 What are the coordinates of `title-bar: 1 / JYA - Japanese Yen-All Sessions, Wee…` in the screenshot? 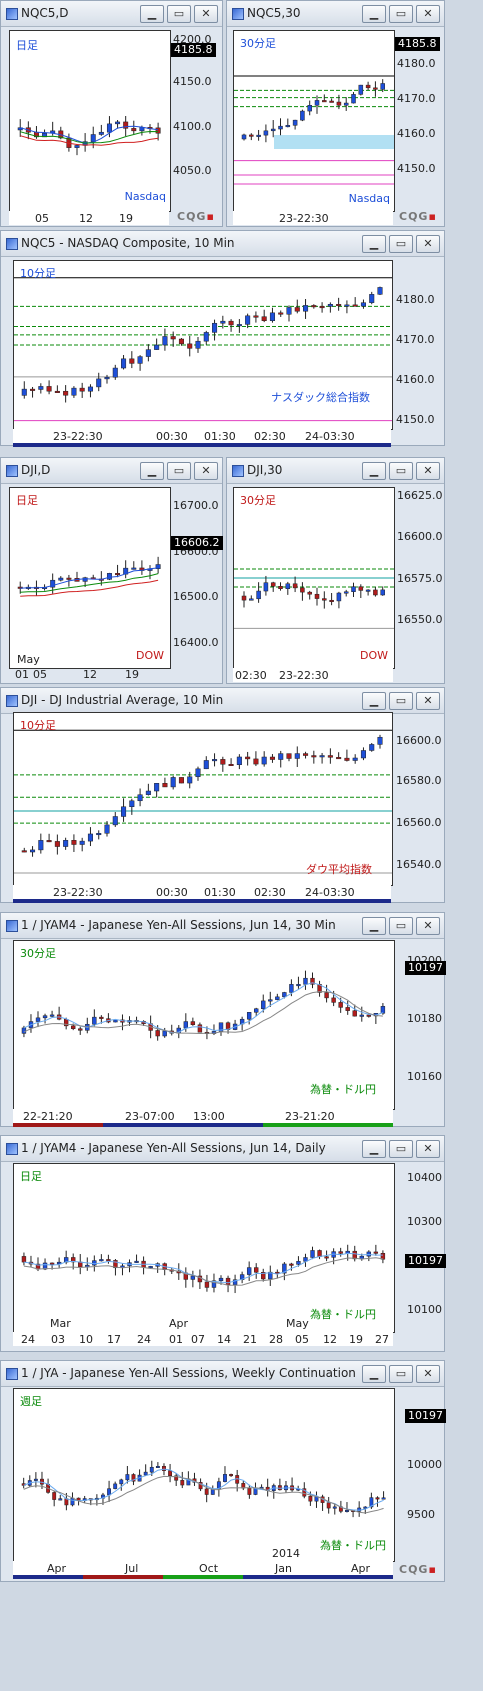 It's located at (222, 1374).